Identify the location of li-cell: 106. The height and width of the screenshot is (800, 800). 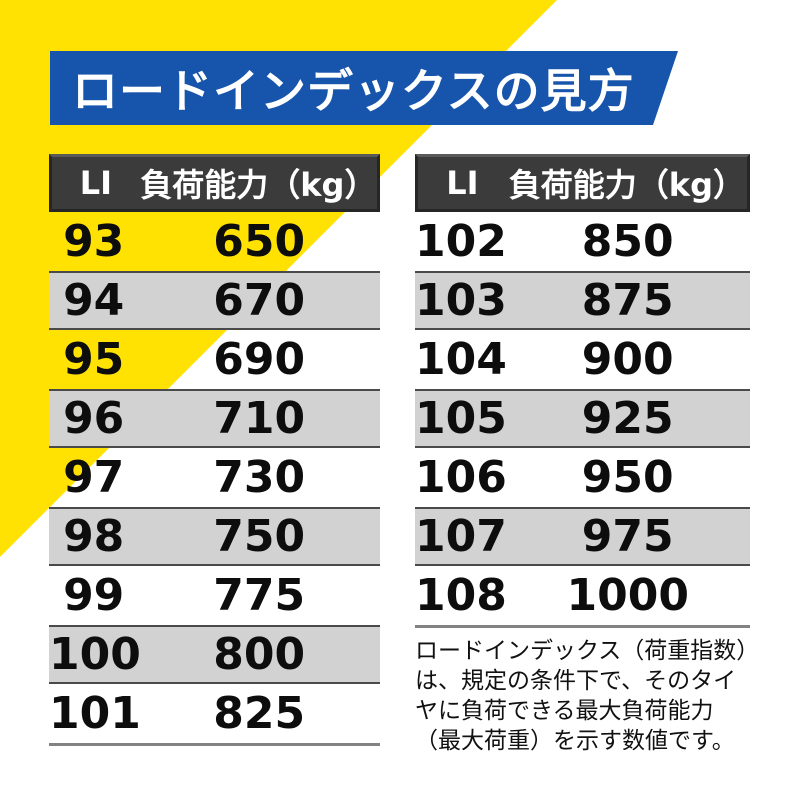
(461, 477).